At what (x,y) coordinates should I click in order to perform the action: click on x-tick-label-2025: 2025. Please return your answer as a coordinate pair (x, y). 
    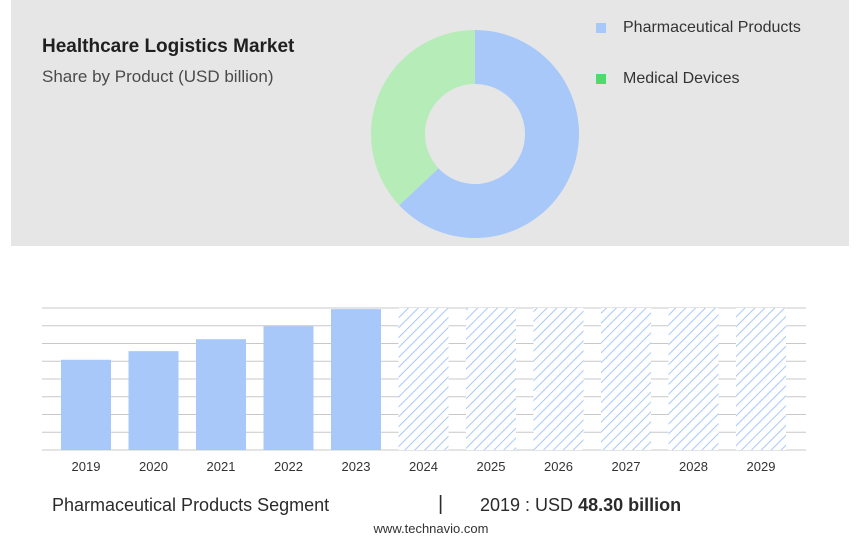
    Looking at the image, I should click on (491, 466).